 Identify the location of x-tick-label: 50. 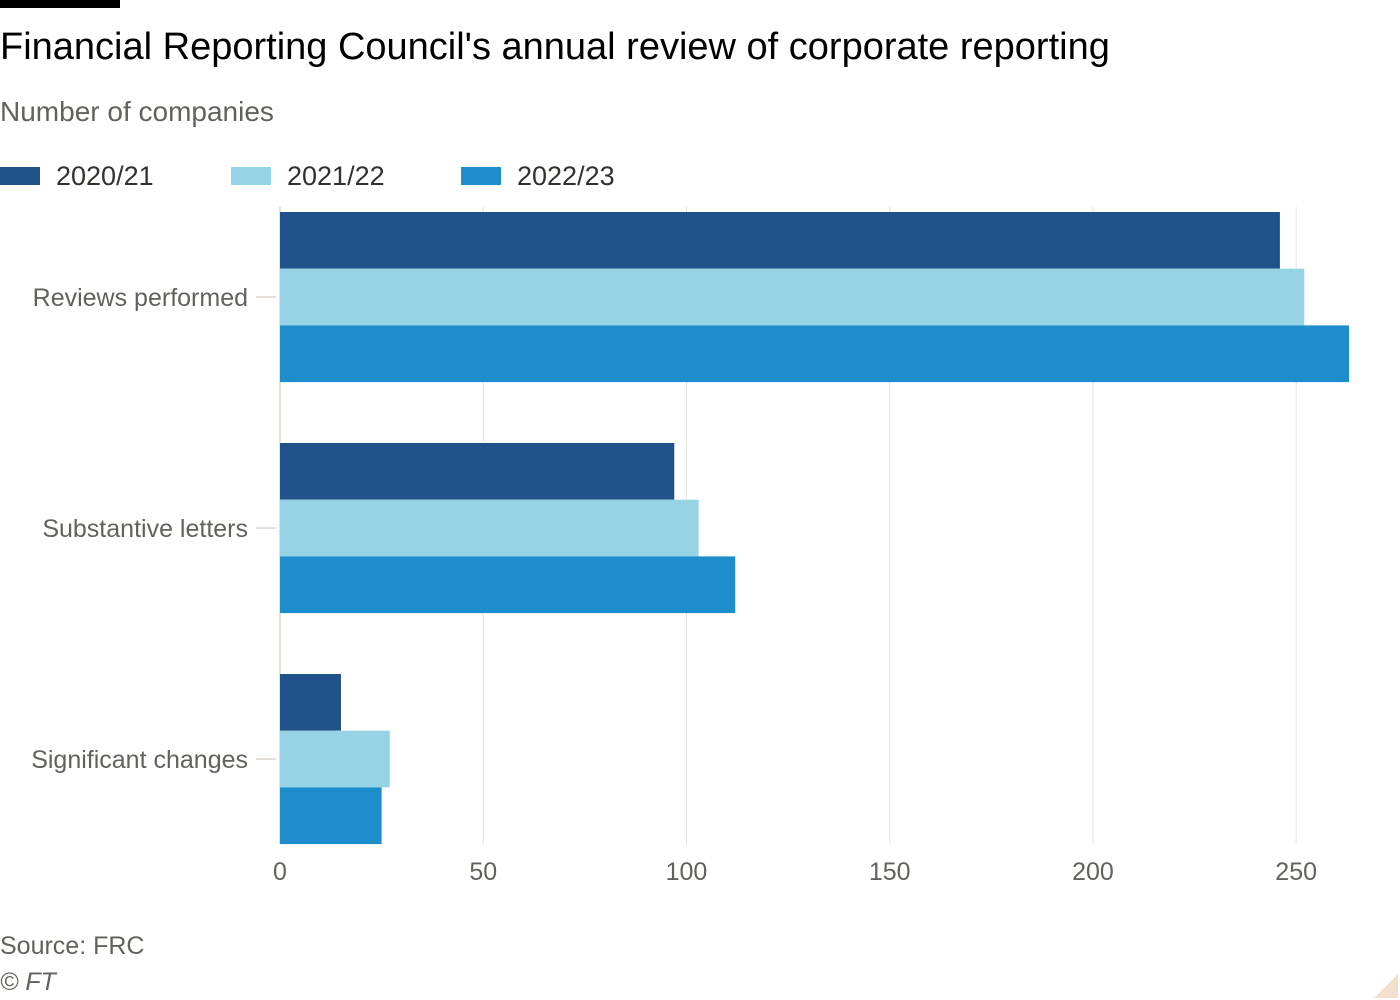
(483, 872).